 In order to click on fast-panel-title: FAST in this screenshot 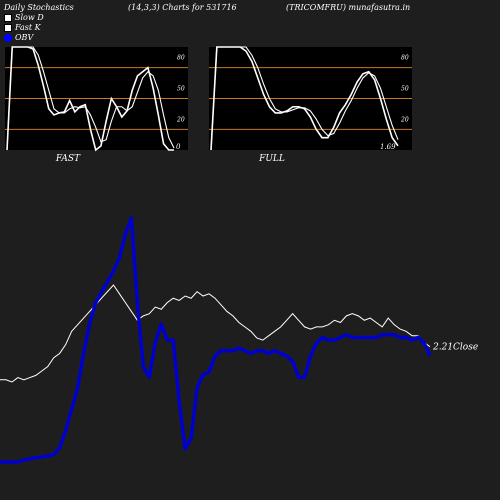, I will do `click(68, 159)`.